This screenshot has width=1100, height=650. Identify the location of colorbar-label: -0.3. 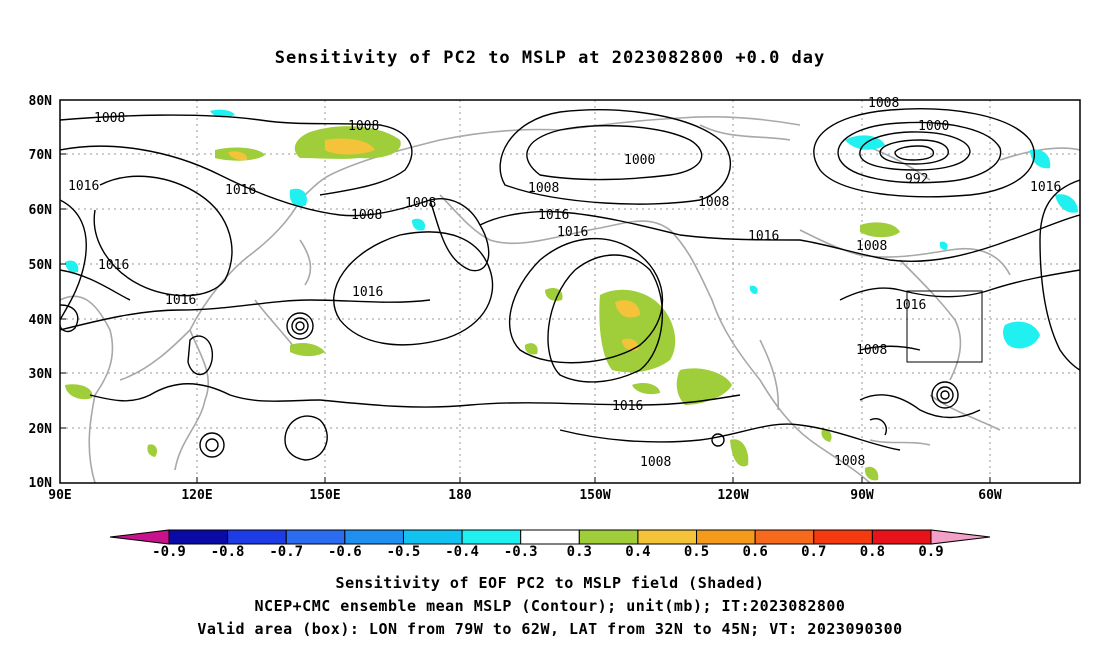
(521, 552).